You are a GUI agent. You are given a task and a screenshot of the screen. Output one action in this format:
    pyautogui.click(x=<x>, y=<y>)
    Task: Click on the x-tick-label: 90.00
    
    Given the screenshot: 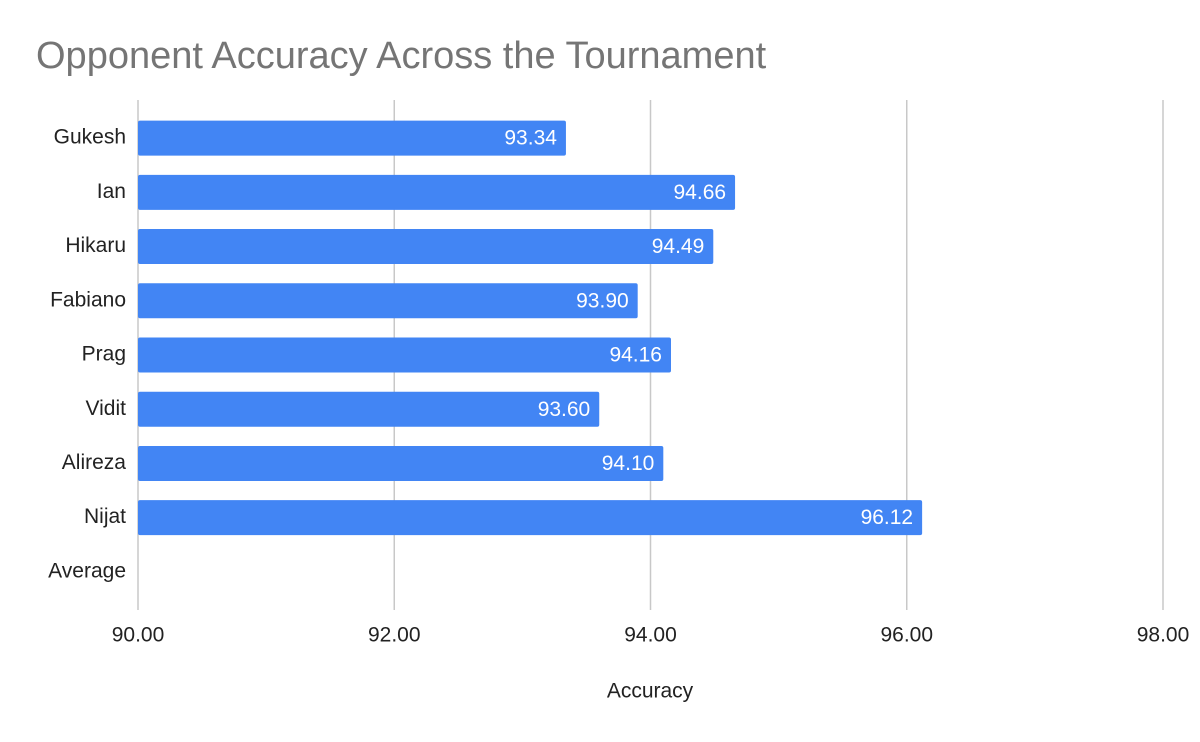 What is the action you would take?
    pyautogui.click(x=138, y=635)
    